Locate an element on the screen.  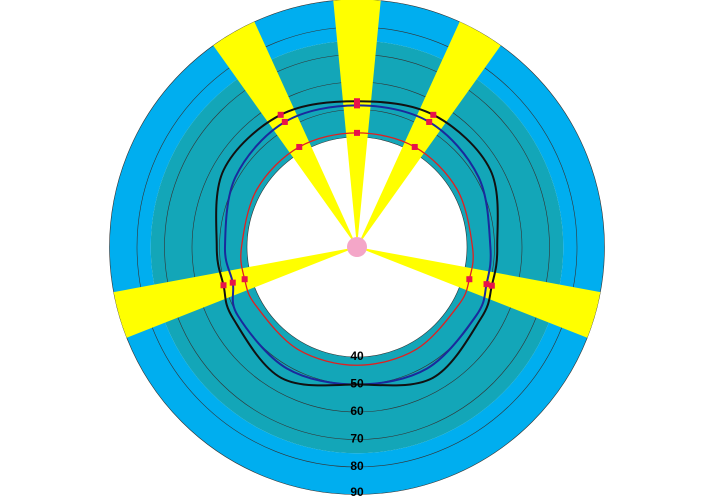
center-dot is located at coordinates (357, 247).